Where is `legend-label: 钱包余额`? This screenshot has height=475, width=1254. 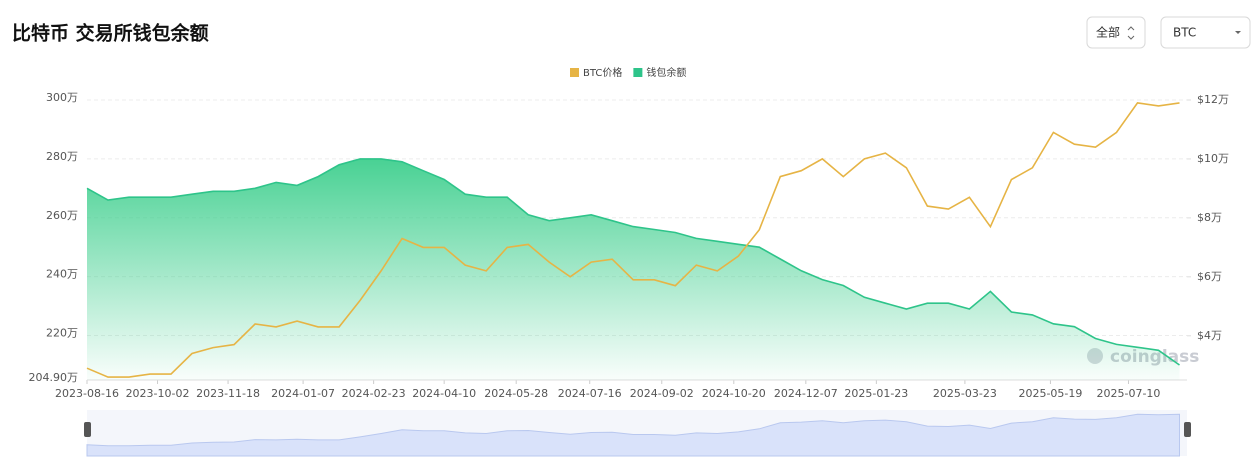
legend-label: 钱包余额 is located at coordinates (666, 72).